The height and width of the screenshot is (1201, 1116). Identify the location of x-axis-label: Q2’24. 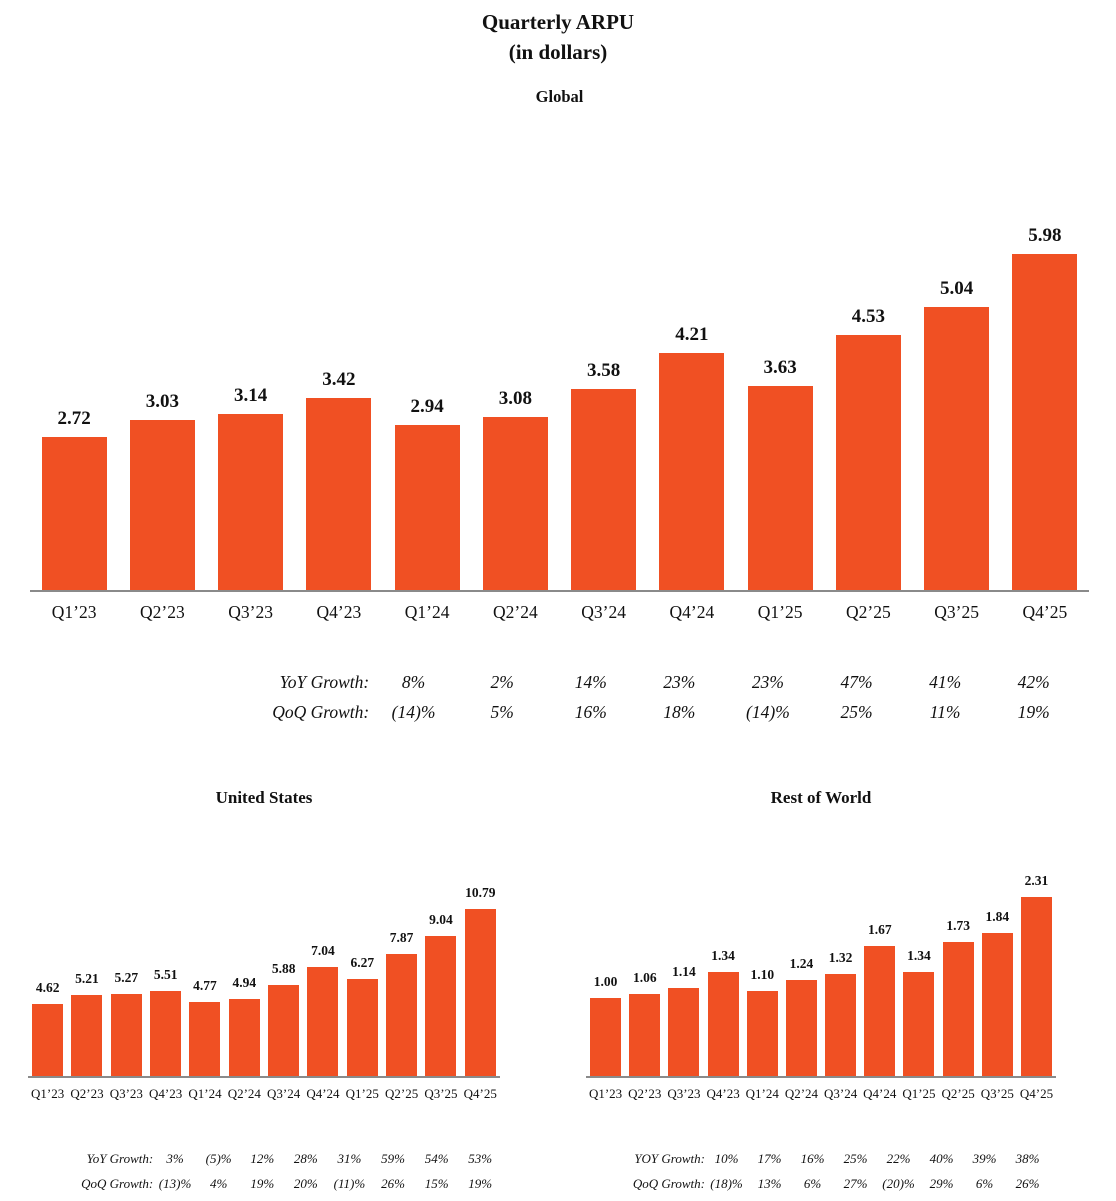
(515, 612).